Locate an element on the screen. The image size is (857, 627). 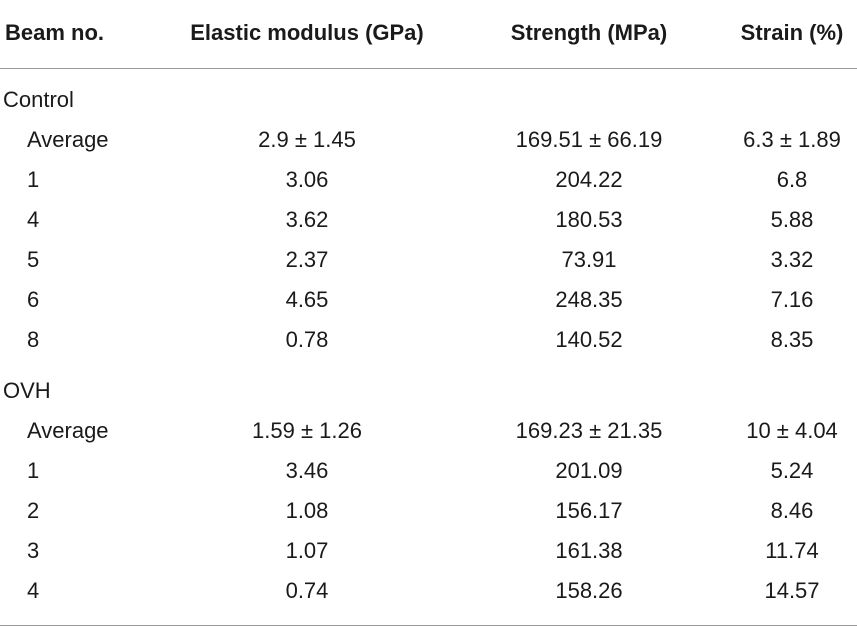
cell: 158.26 is located at coordinates (589, 590).